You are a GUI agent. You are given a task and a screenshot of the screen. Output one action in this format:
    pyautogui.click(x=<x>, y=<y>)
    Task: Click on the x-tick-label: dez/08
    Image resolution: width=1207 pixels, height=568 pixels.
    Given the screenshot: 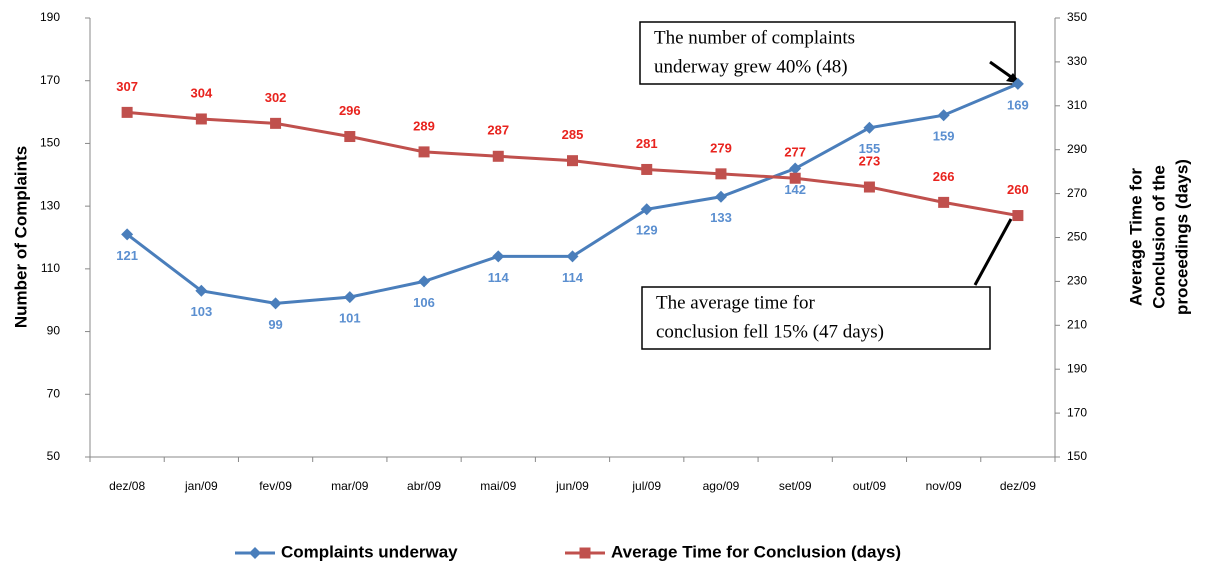 What is the action you would take?
    pyautogui.click(x=127, y=486)
    